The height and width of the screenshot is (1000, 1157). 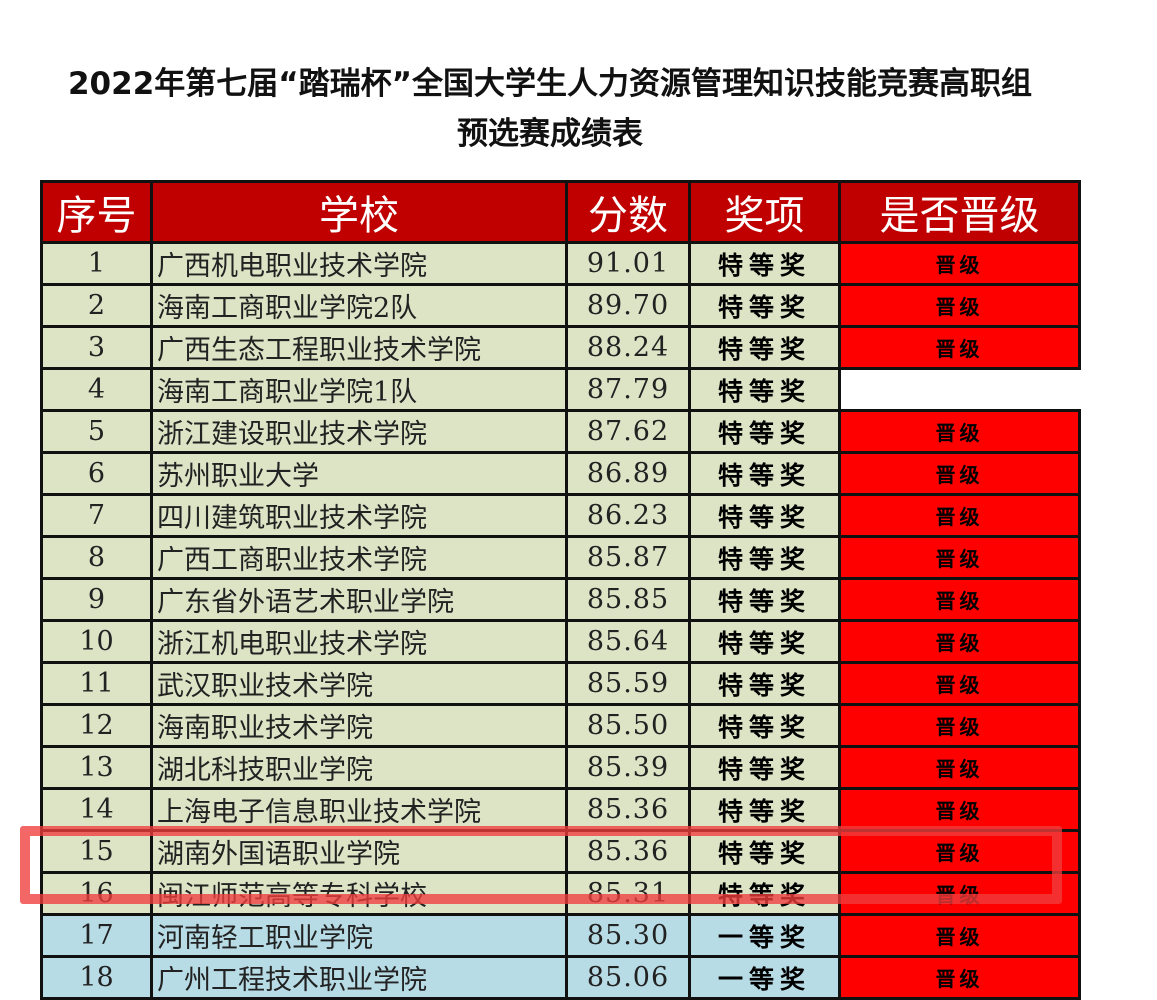 What do you see at coordinates (628, 212) in the screenshot?
I see `header-score: 分数` at bounding box center [628, 212].